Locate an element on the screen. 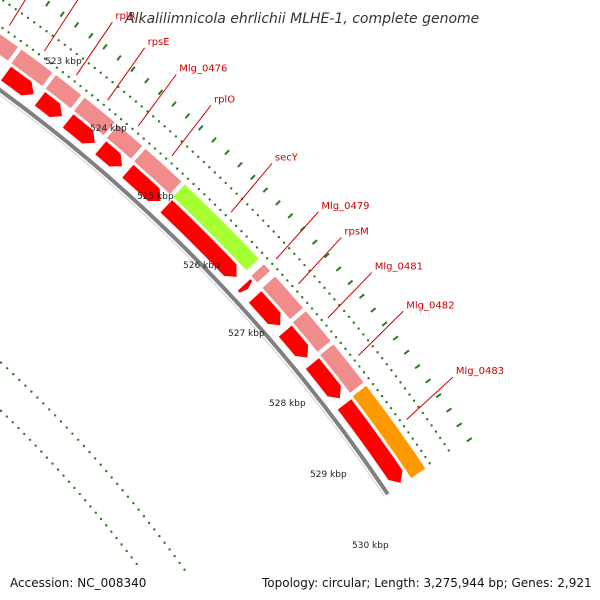 This screenshot has height=600, width=600. cds-arrow-rplF is located at coordinates (17, 81).